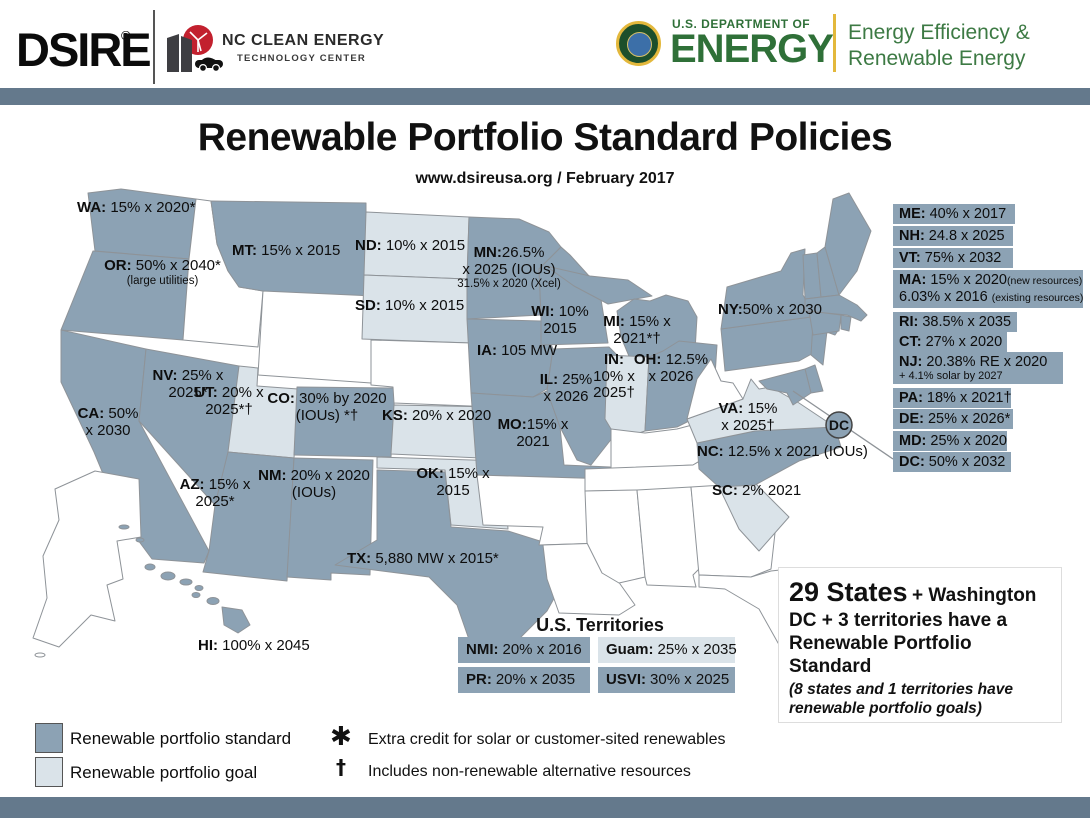 This screenshot has width=1090, height=818. What do you see at coordinates (181, 738) in the screenshot?
I see `legend-standard-label: Renewable portfolio standard` at bounding box center [181, 738].